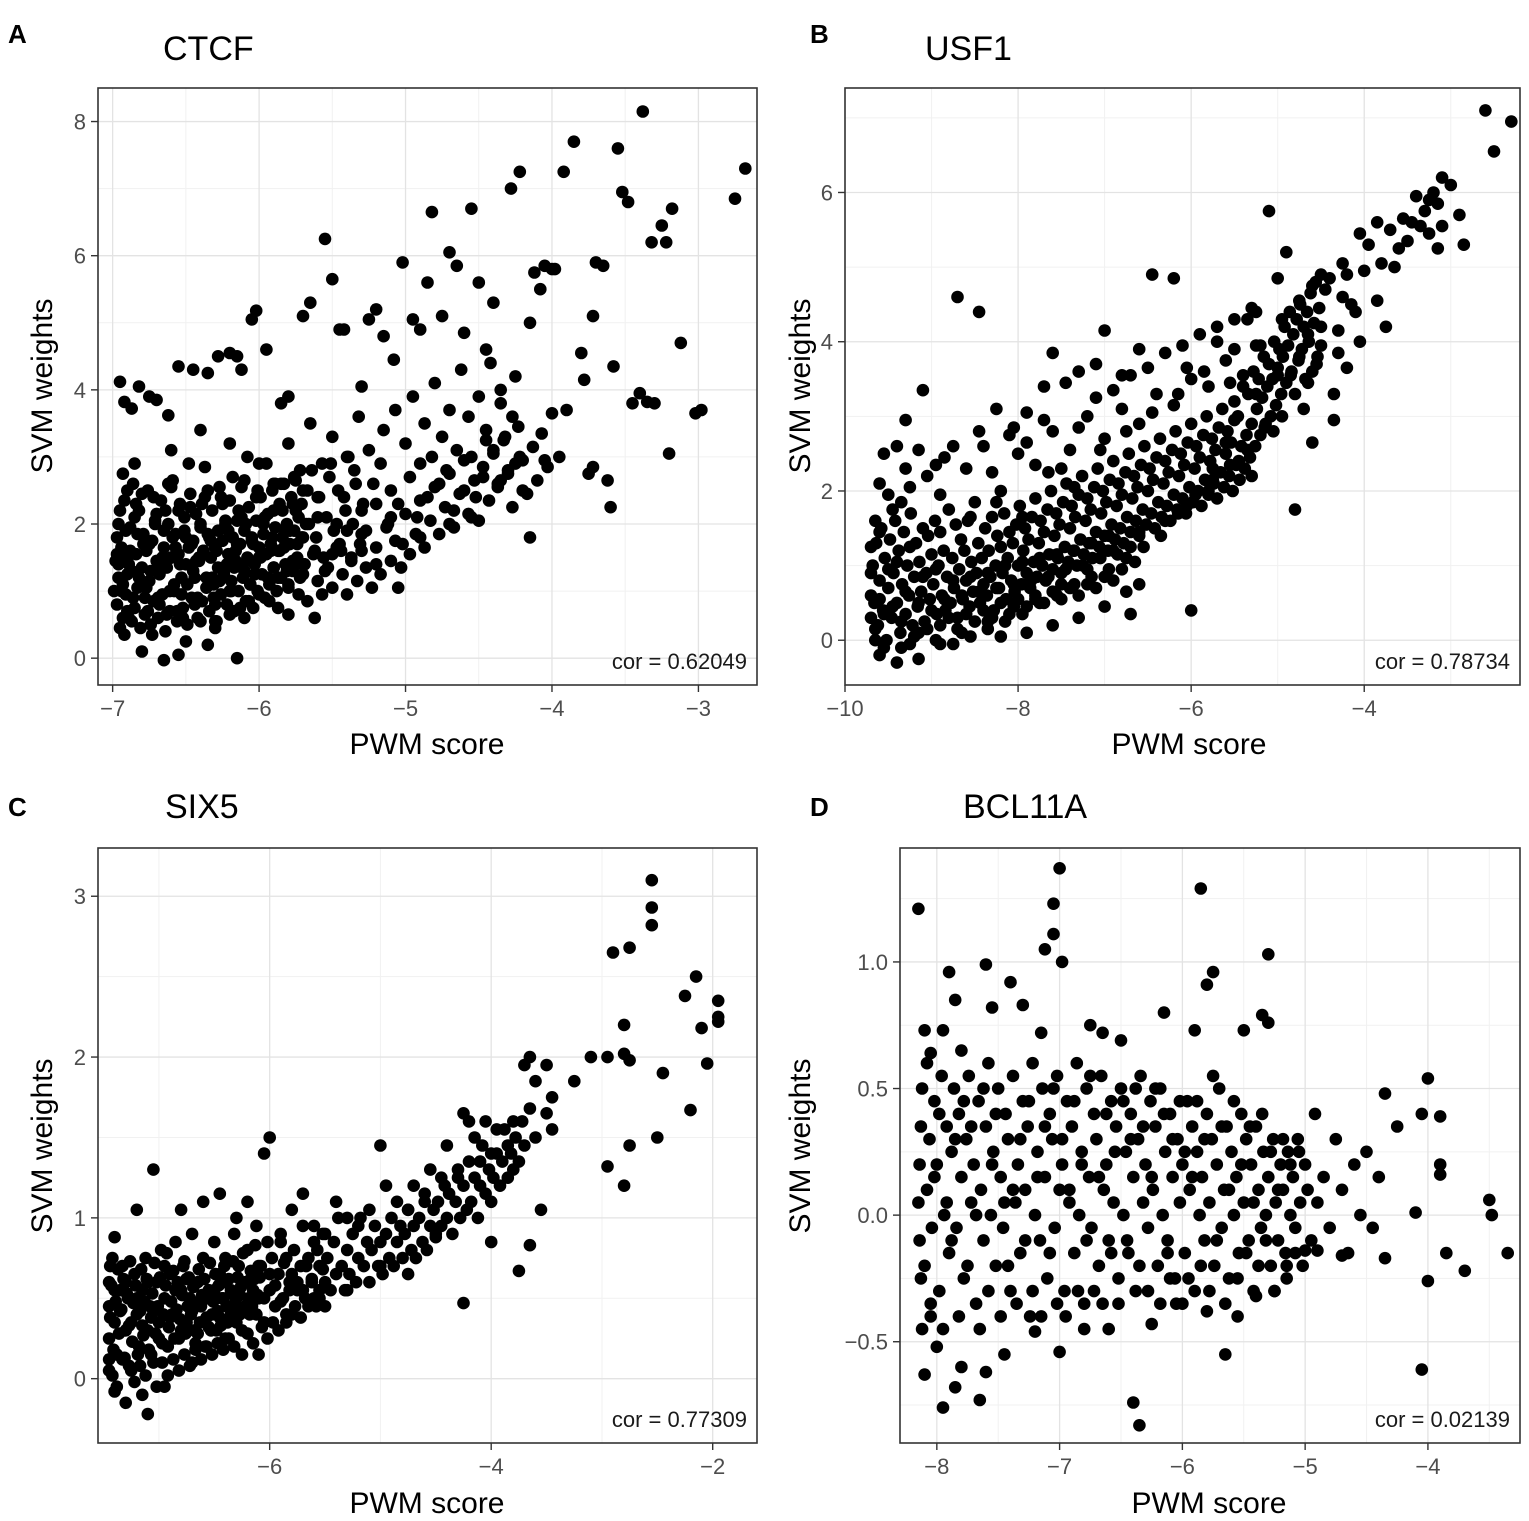 This screenshot has width=1529, height=1521. I want to click on y-tick-label: 0.5, so click(872, 1089).